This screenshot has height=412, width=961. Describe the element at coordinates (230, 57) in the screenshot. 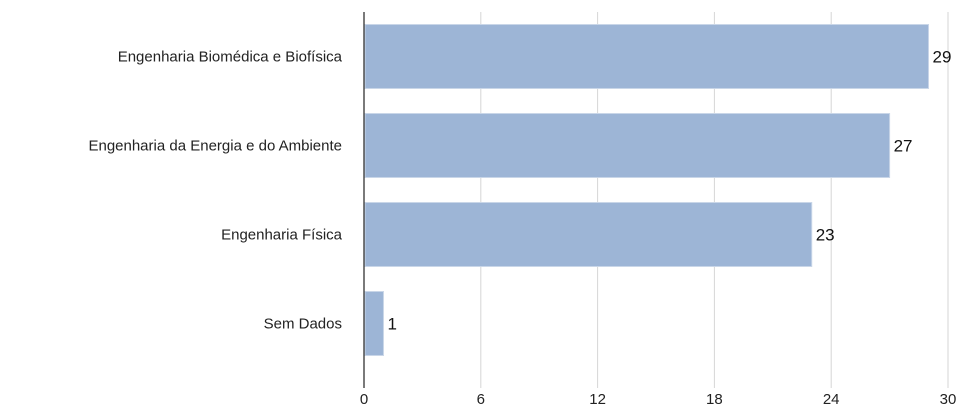

I see `category-label: Engenharia Biomédica e Biofísica` at that location.